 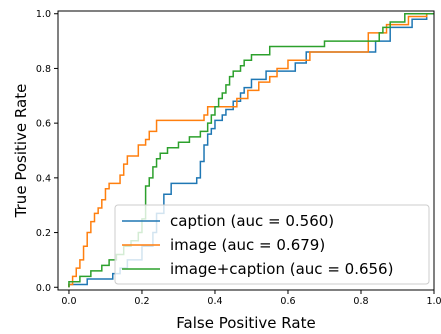 I want to click on x-tick-label: 0.0, so click(x=68, y=301).